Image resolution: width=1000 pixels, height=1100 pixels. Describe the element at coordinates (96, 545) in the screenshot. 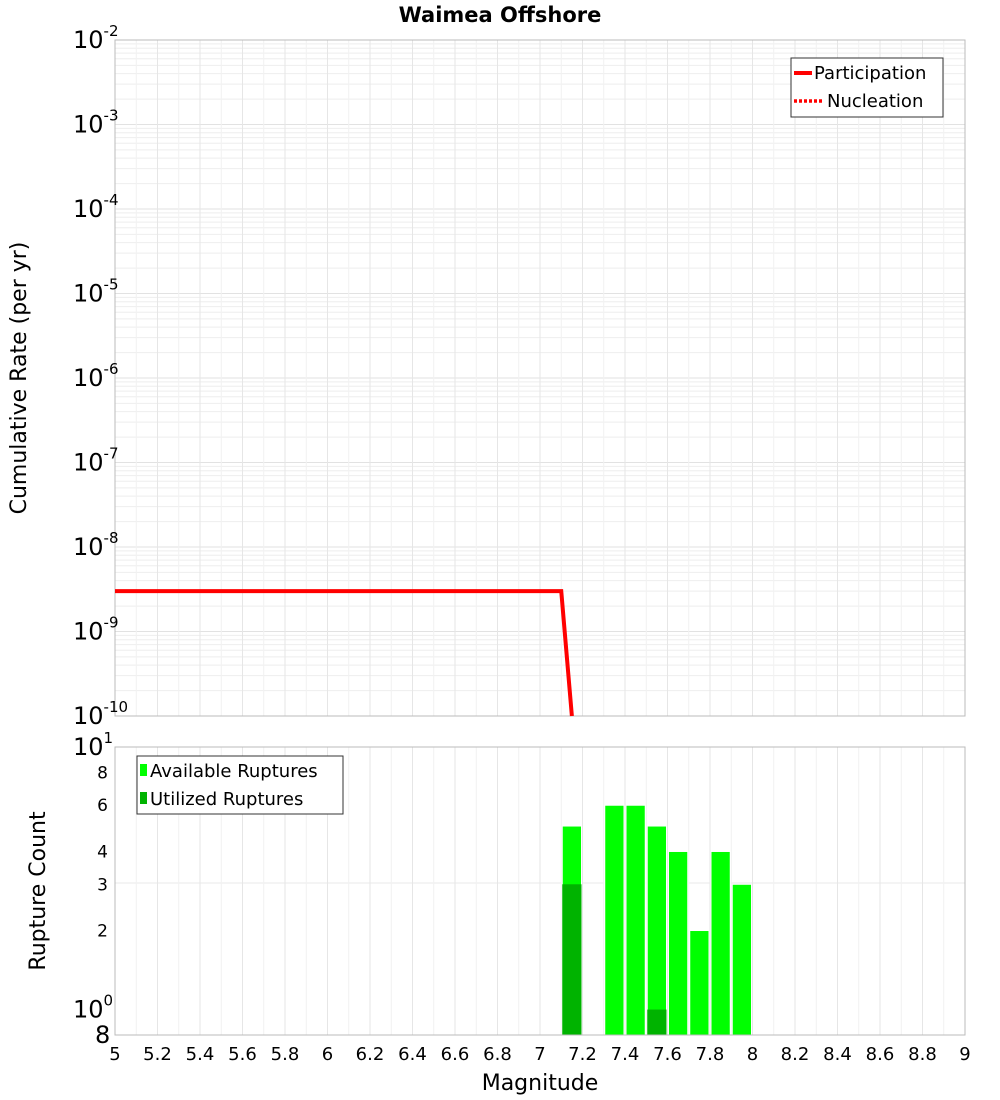

I see `top-y-tick-label: 10⁻⁸` at that location.